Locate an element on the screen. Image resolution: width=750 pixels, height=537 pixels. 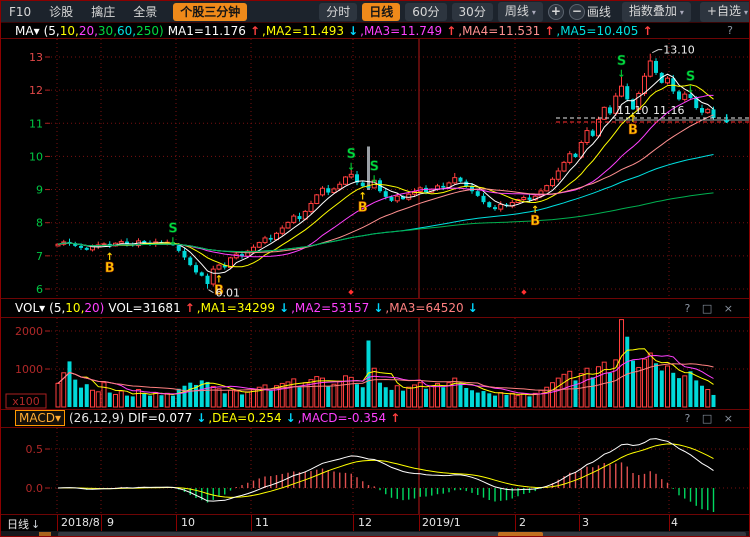
toolbar-button-画线: 画线 is located at coordinates (598, 11).